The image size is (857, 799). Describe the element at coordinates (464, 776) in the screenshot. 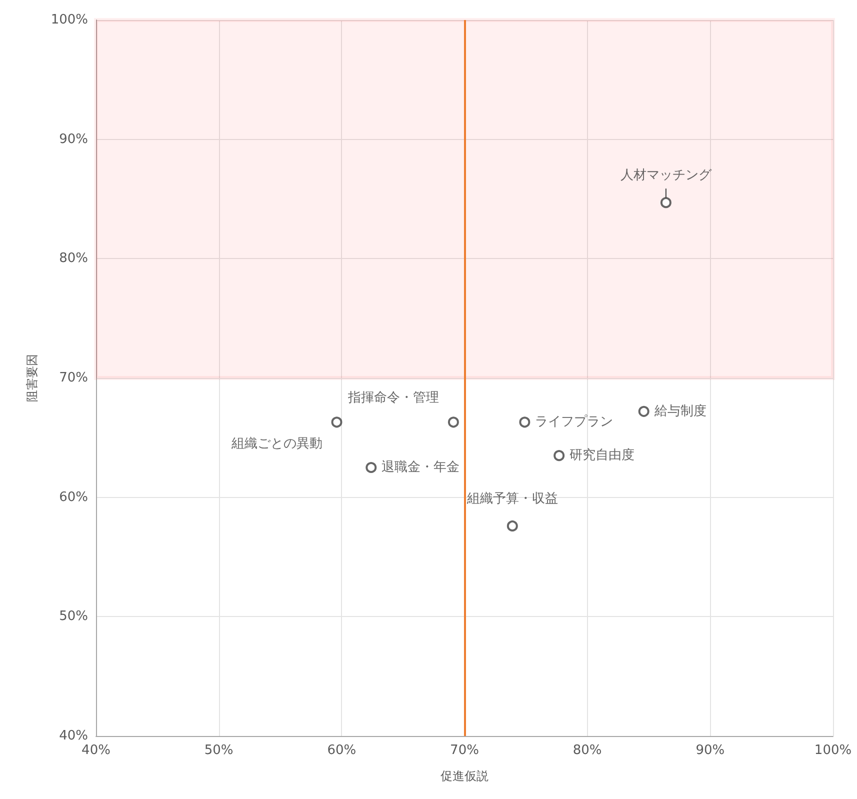

I see `x-axis-title: 促進仮説` at that location.